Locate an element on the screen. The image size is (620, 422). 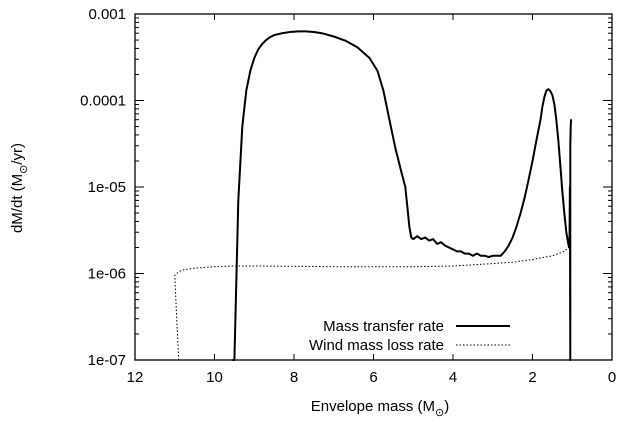
x-tick-label: 2 is located at coordinates (532, 377).